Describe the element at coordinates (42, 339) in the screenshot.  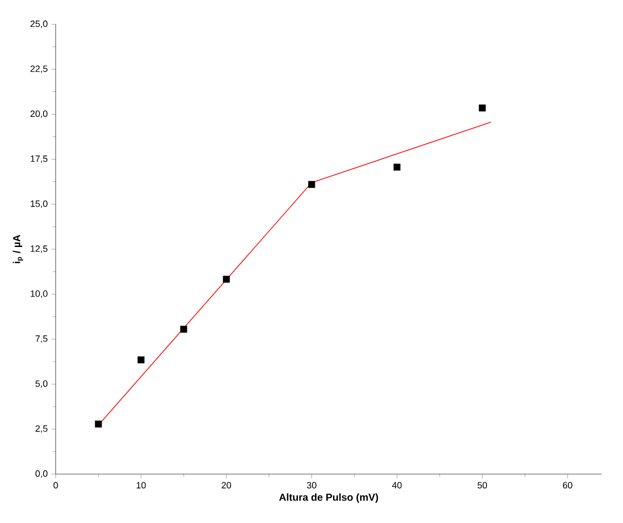
I see `y-tick-label: 7,5` at that location.